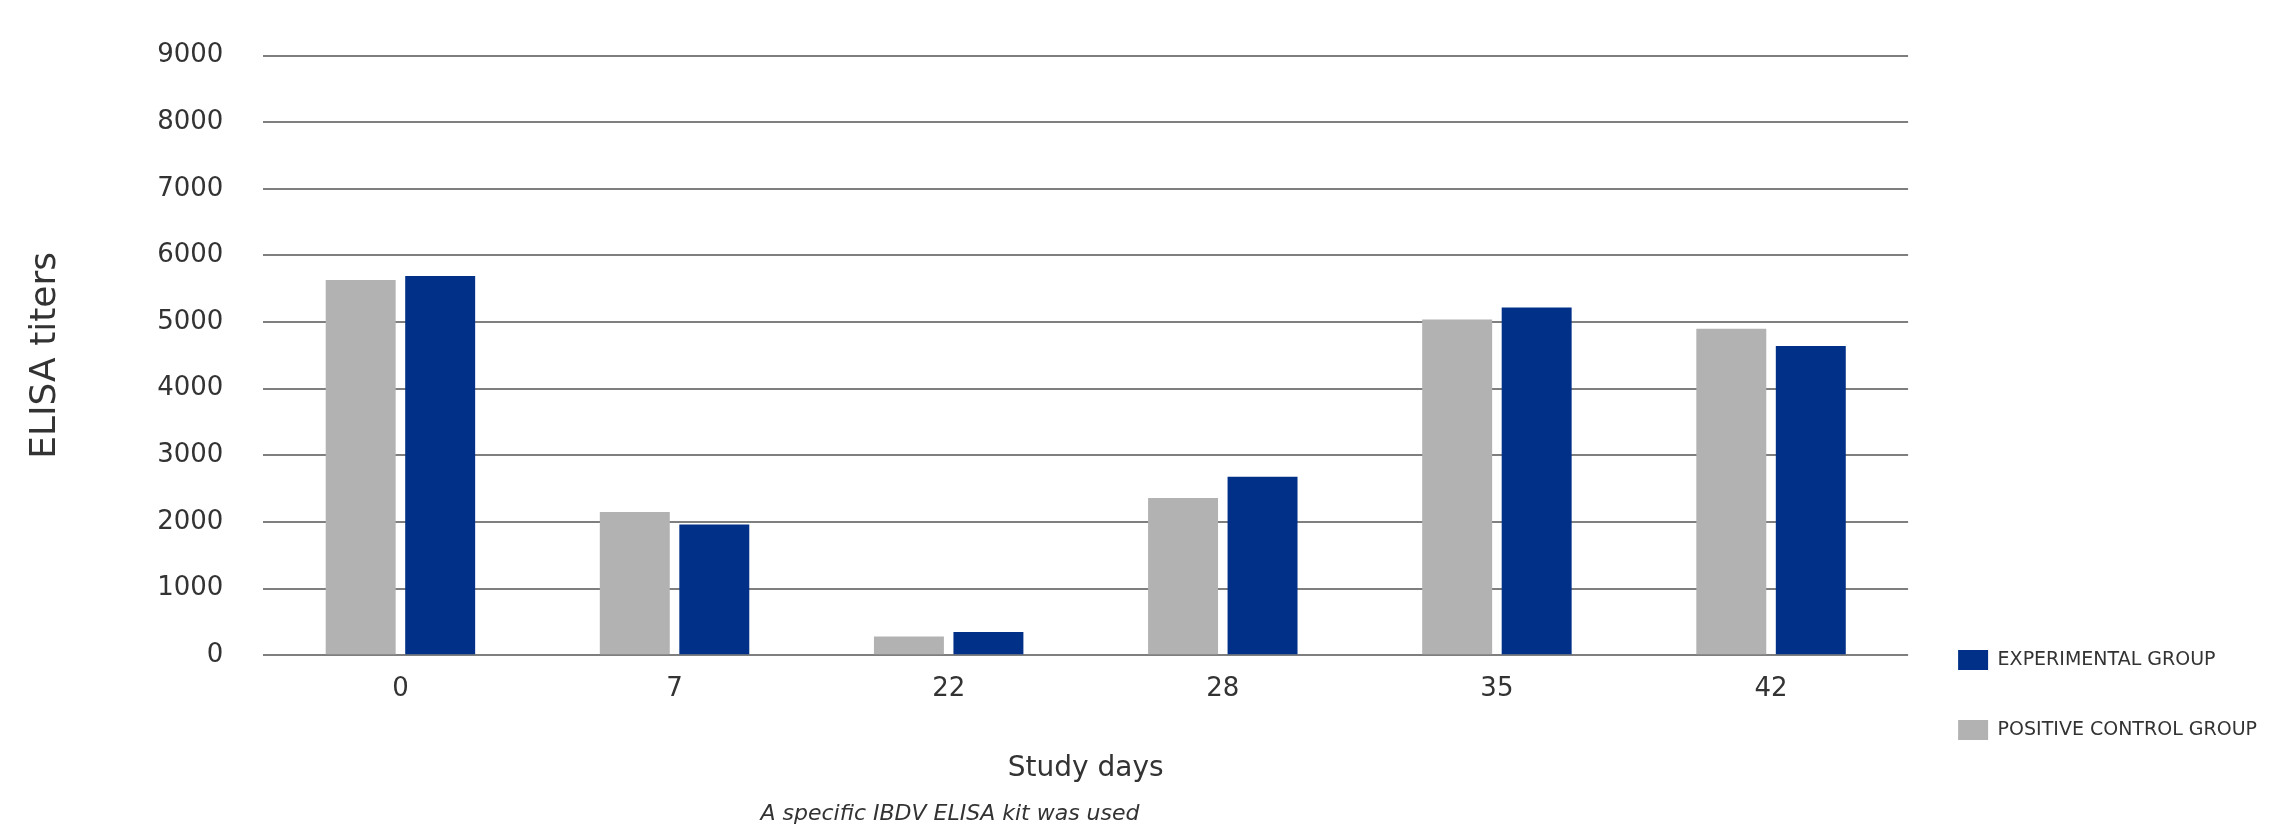  I want to click on y-tick-label: 9000, so click(190, 53).